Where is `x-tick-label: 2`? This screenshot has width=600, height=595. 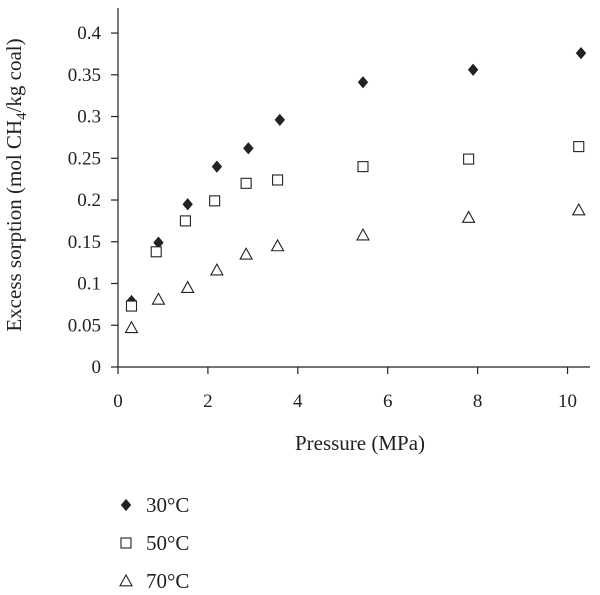 x-tick-label: 2 is located at coordinates (208, 401).